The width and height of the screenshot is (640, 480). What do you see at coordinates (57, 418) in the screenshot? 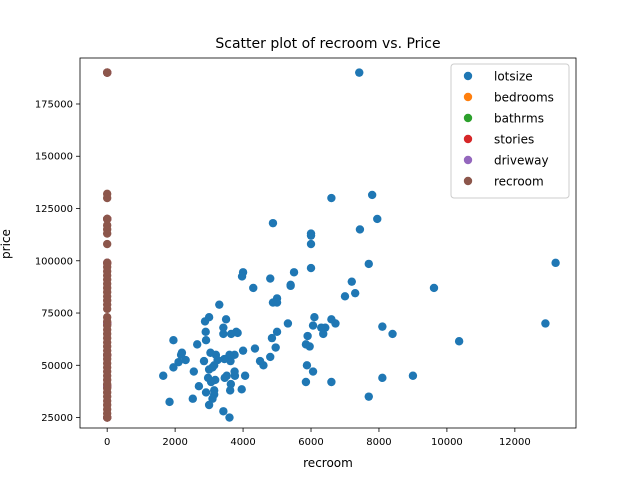
I see `y-tick-label: 25000` at bounding box center [57, 418].